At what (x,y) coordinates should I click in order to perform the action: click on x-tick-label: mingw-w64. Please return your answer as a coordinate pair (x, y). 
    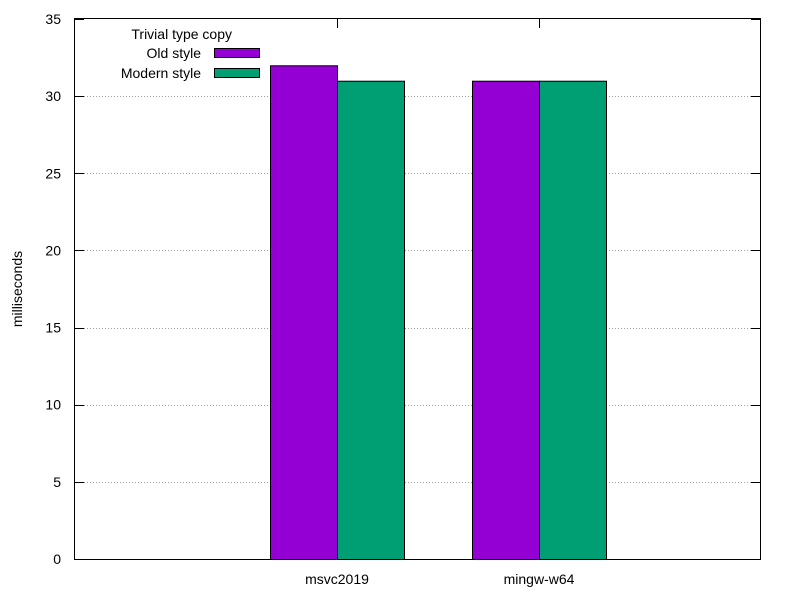
    Looking at the image, I should click on (539, 579).